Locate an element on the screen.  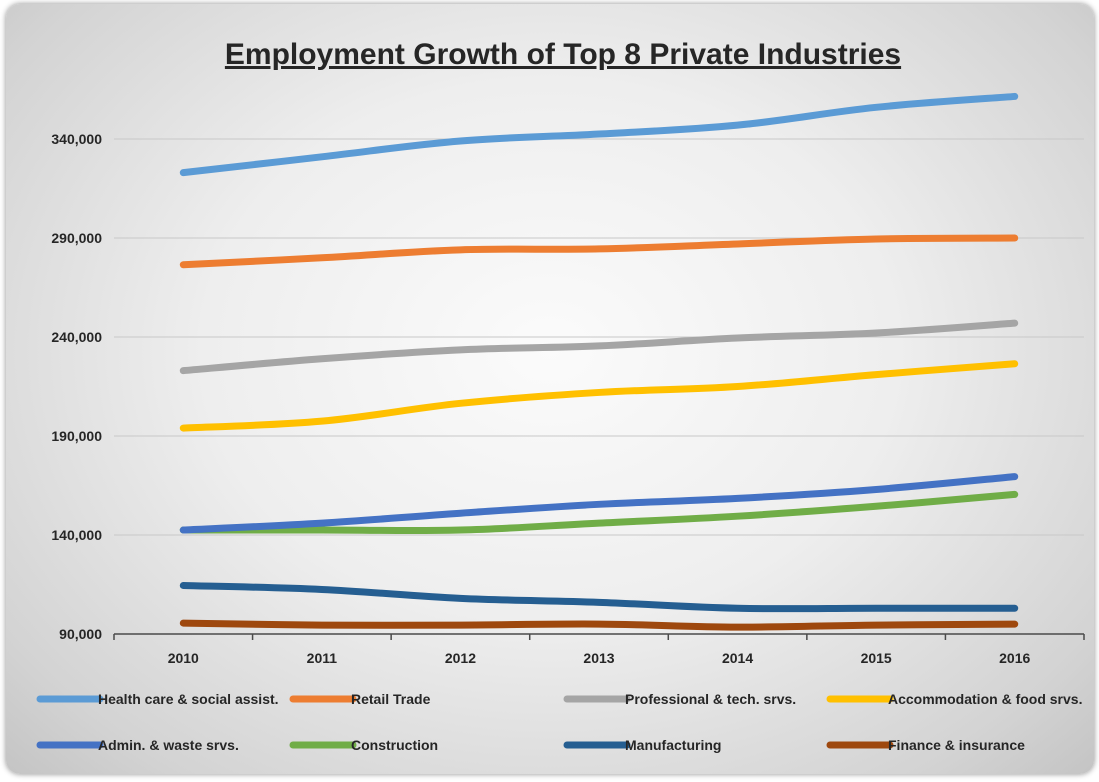
x-tick-label: 2013 is located at coordinates (598, 658).